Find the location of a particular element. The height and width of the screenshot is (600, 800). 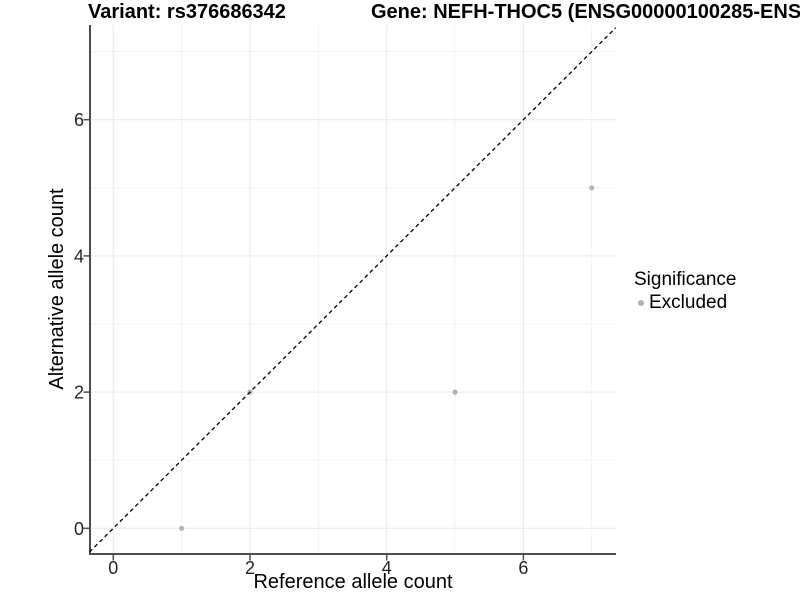

plot-title-gene: Gene: NEFH-THOC5 (ENSG00000100285-ENS is located at coordinates (585, 12).